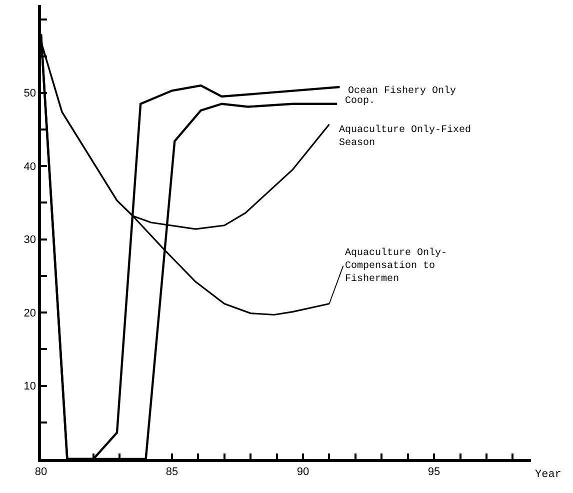 The width and height of the screenshot is (573, 493). What do you see at coordinates (396, 266) in the screenshot?
I see `text: Aquaculture Only-Compensation to Fishermen` at bounding box center [396, 266].